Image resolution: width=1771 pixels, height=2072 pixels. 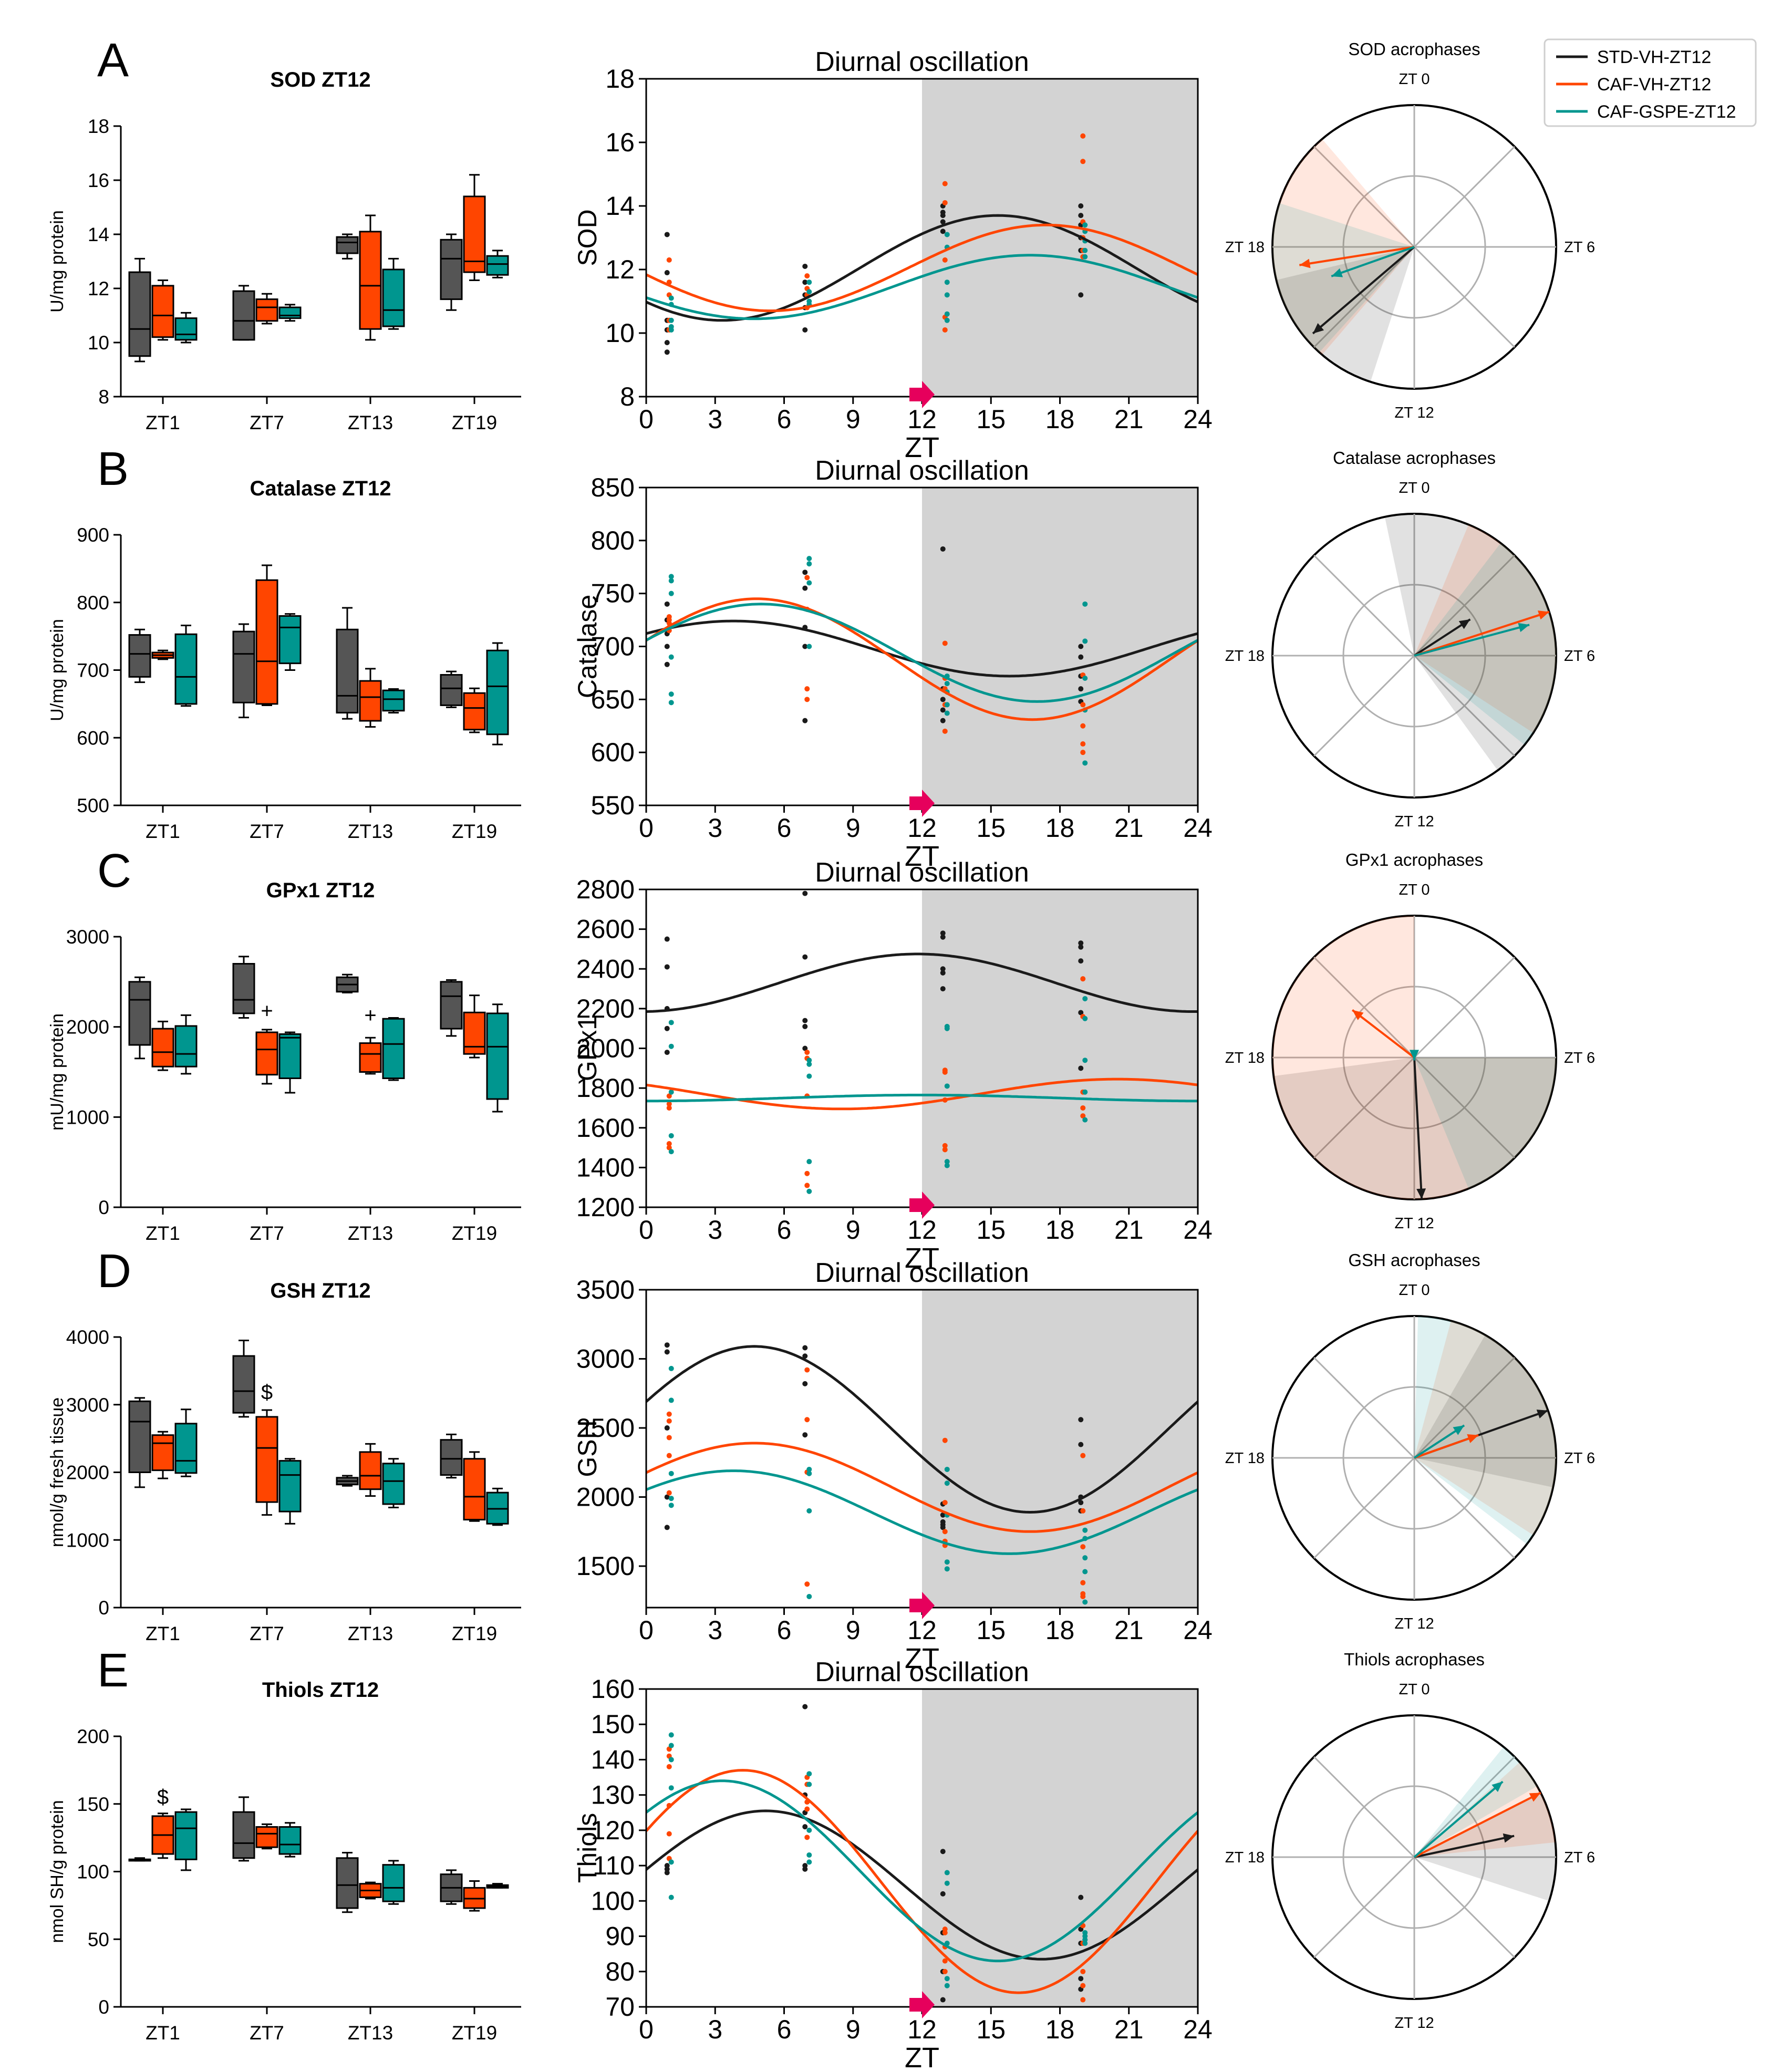 I want to click on polar-title: GSH acrophases, so click(x=1414, y=1260).